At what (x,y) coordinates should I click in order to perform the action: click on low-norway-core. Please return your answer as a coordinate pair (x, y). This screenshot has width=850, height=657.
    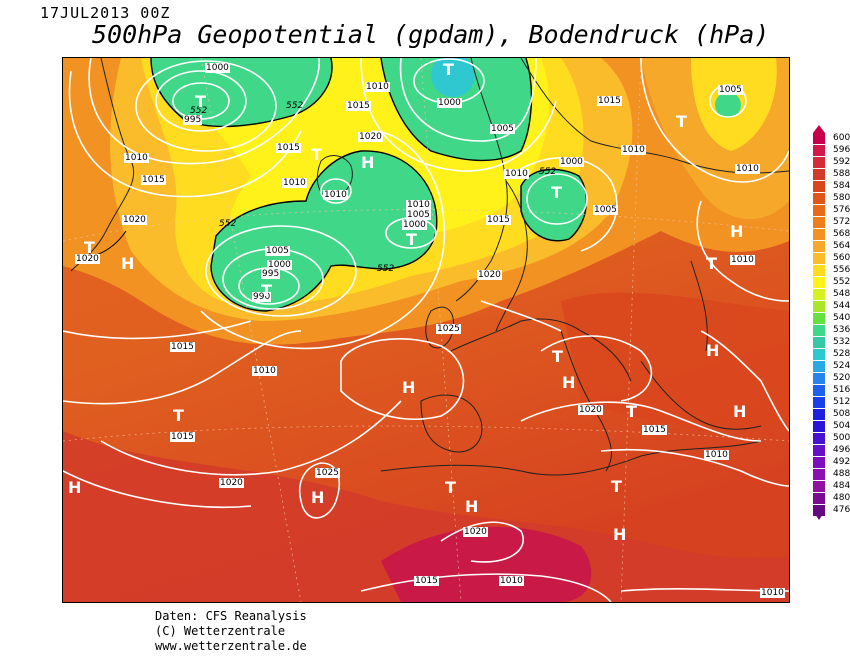
    Looking at the image, I should click on (453, 77).